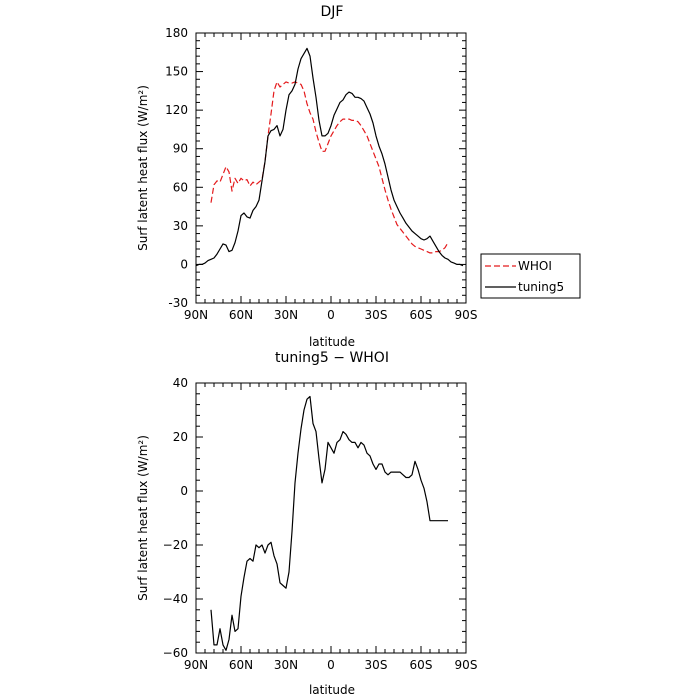 This screenshot has width=700, height=700. Describe the element at coordinates (180, 187) in the screenshot. I see `panel-djf-ytick-label: 60` at that location.